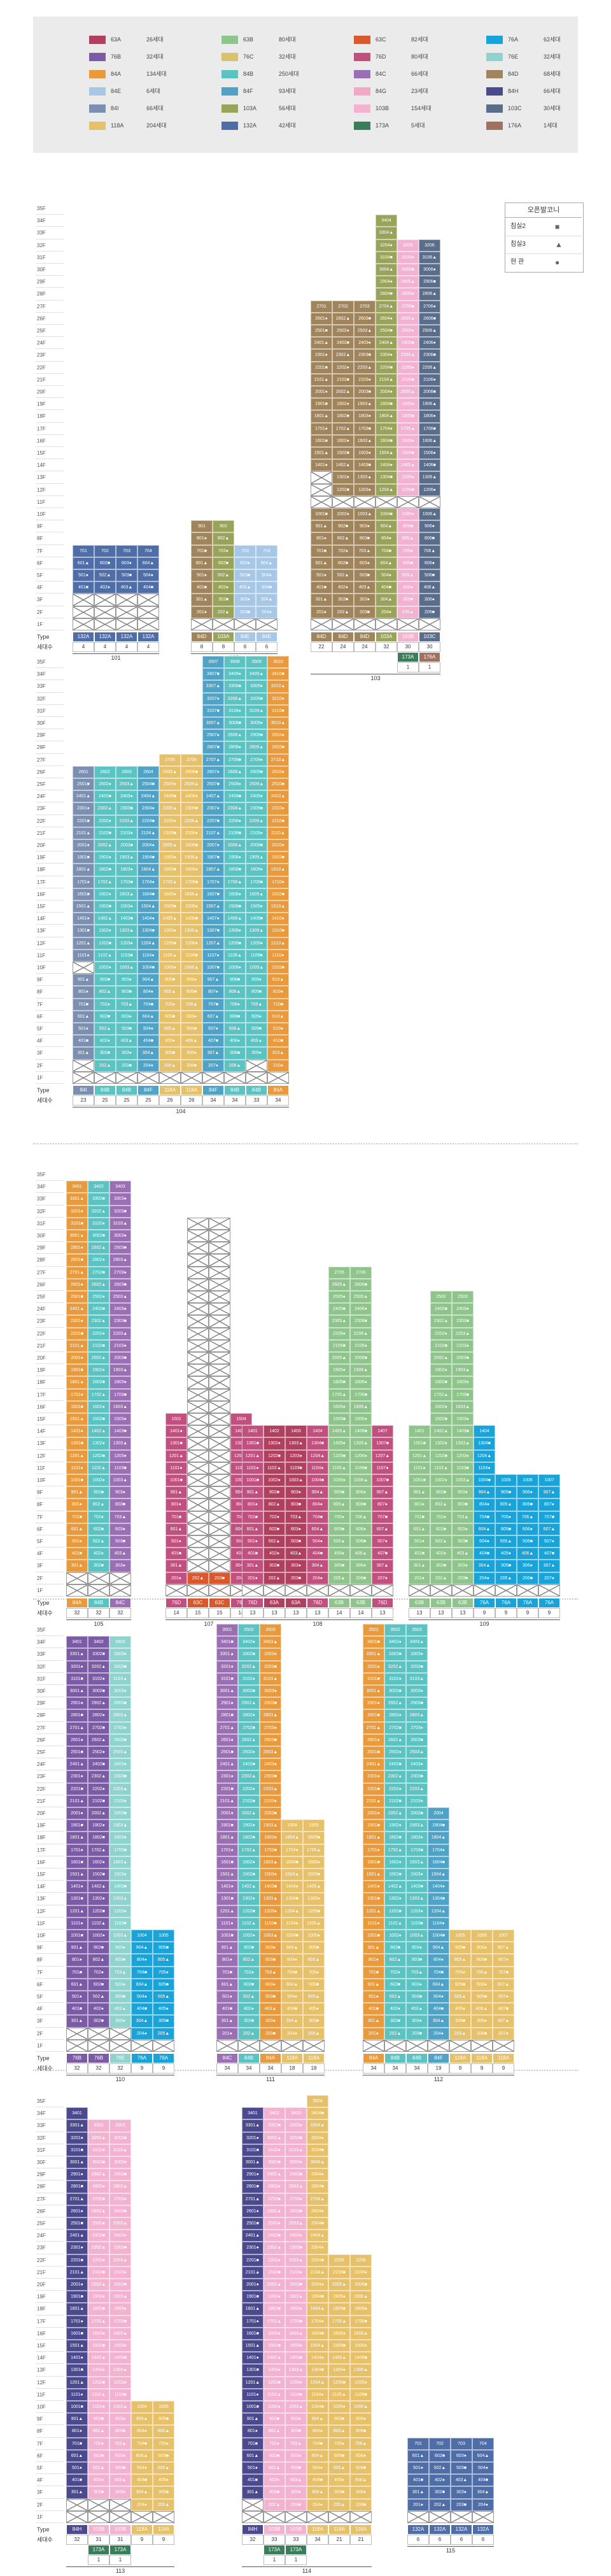  I want to click on unit-cell: 2401▲, so click(252, 2236).